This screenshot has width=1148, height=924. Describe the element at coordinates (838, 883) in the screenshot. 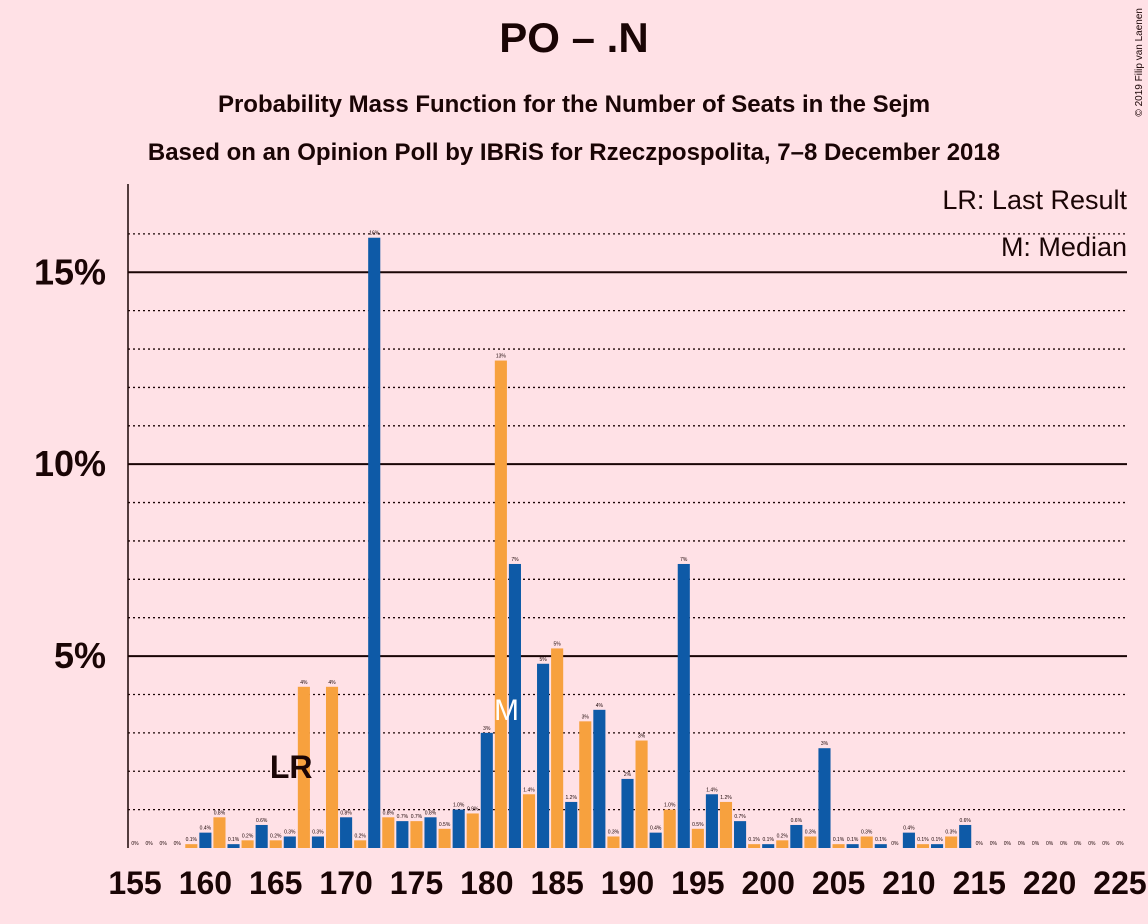

I see `x-tick-label: 205` at that location.